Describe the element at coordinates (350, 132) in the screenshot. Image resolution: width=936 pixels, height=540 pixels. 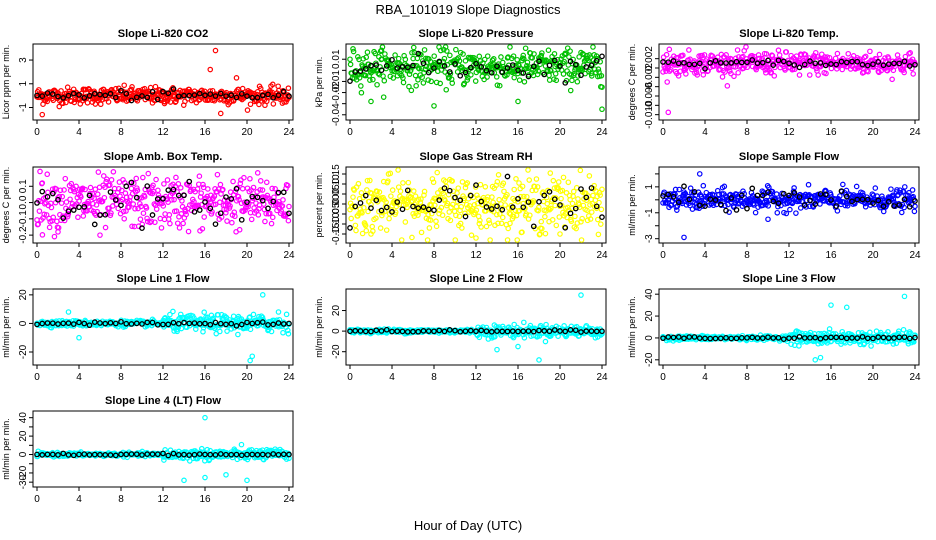
I see `x-tick-label: 0` at that location.